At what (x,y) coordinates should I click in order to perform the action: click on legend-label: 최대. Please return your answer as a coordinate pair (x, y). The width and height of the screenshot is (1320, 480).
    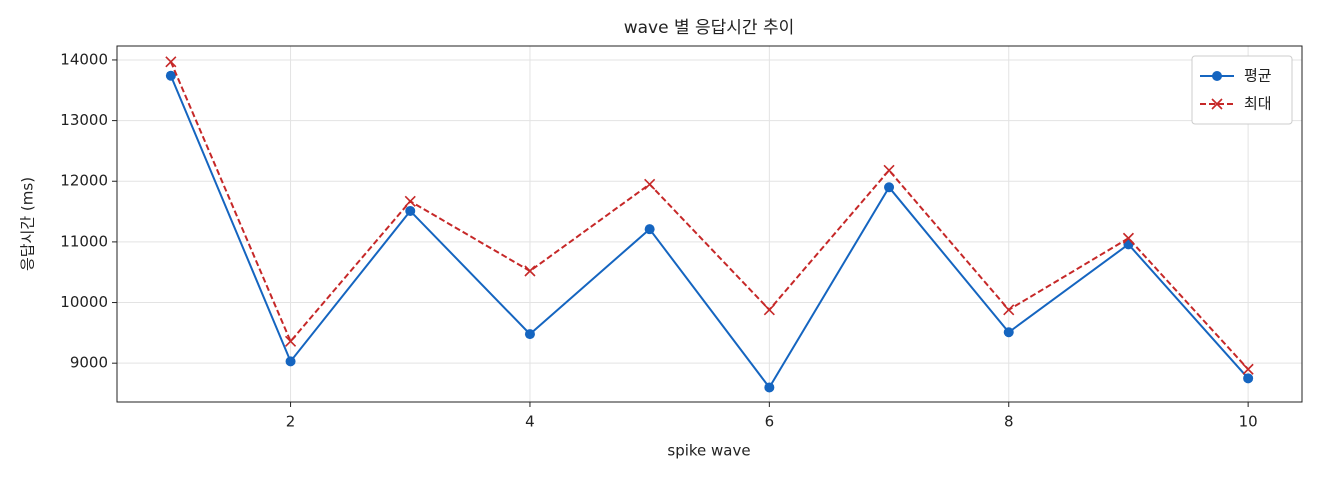
    Looking at the image, I should click on (1258, 104).